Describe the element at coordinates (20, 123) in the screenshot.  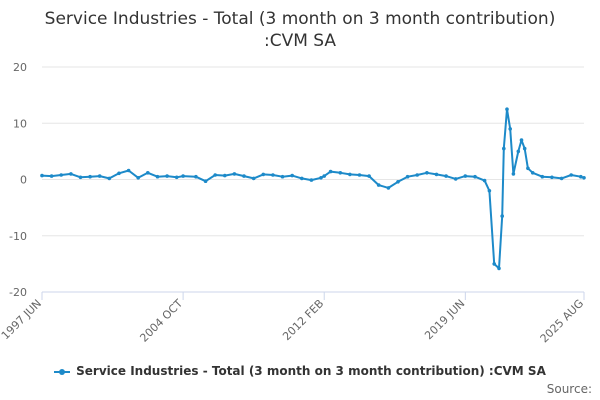
I see `y-tick-label: 10` at that location.